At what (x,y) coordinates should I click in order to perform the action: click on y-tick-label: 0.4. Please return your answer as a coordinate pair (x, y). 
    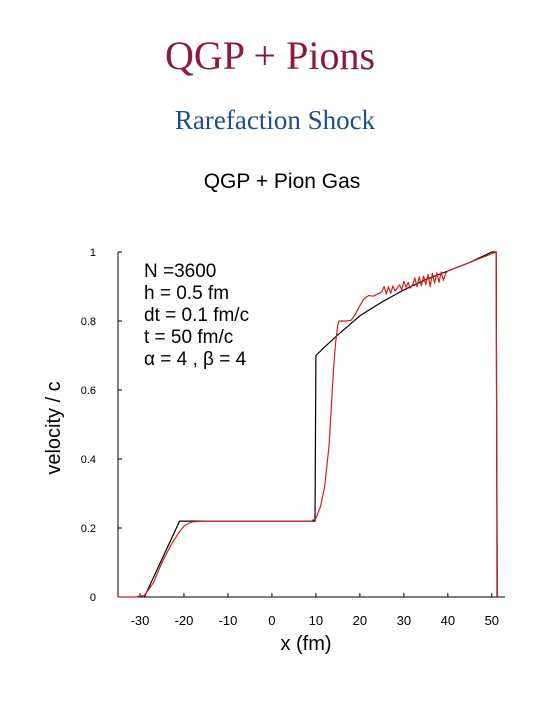
    Looking at the image, I should click on (88, 460).